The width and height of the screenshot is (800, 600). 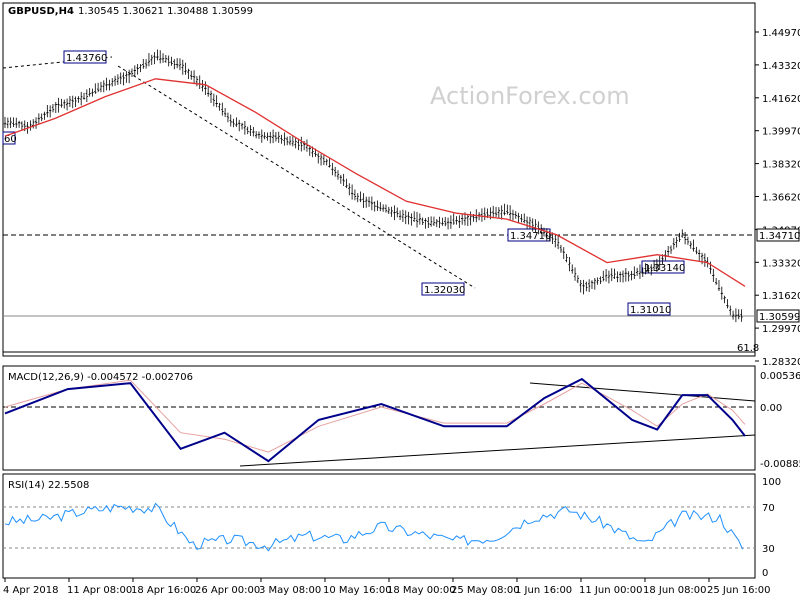 What do you see at coordinates (781, 296) in the screenshot?
I see `price-tick-label: 1.31620` at bounding box center [781, 296].